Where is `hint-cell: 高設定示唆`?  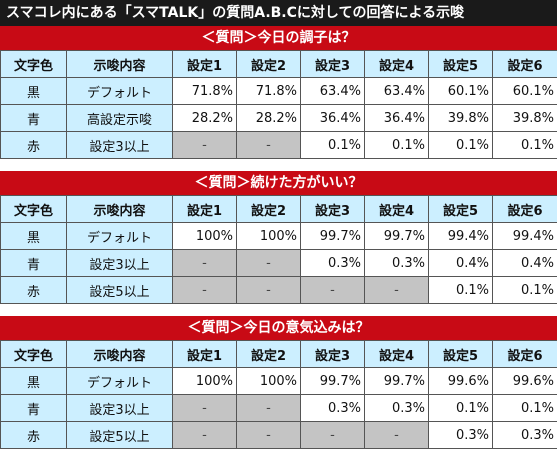 hint-cell: 高設定示唆 is located at coordinates (120, 118).